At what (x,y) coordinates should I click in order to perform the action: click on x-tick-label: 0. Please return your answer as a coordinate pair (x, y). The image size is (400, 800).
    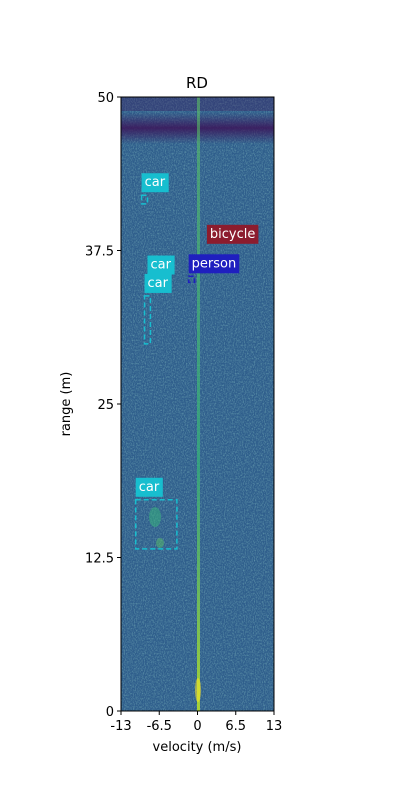
    Looking at the image, I should click on (197, 726).